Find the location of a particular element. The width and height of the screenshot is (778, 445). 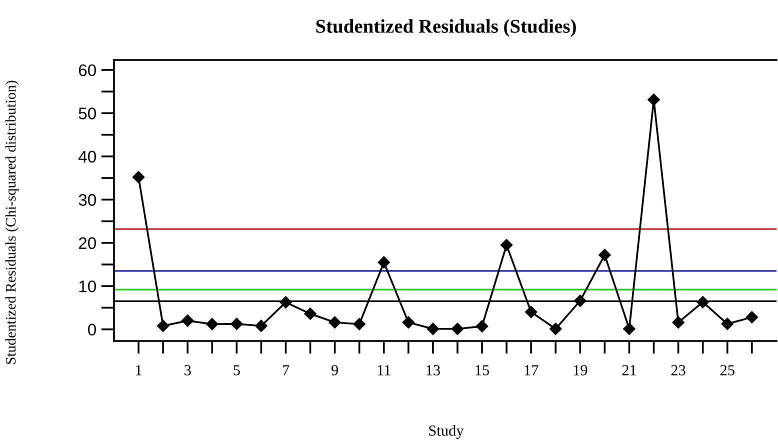

x-axis-title: Study is located at coordinates (446, 432).